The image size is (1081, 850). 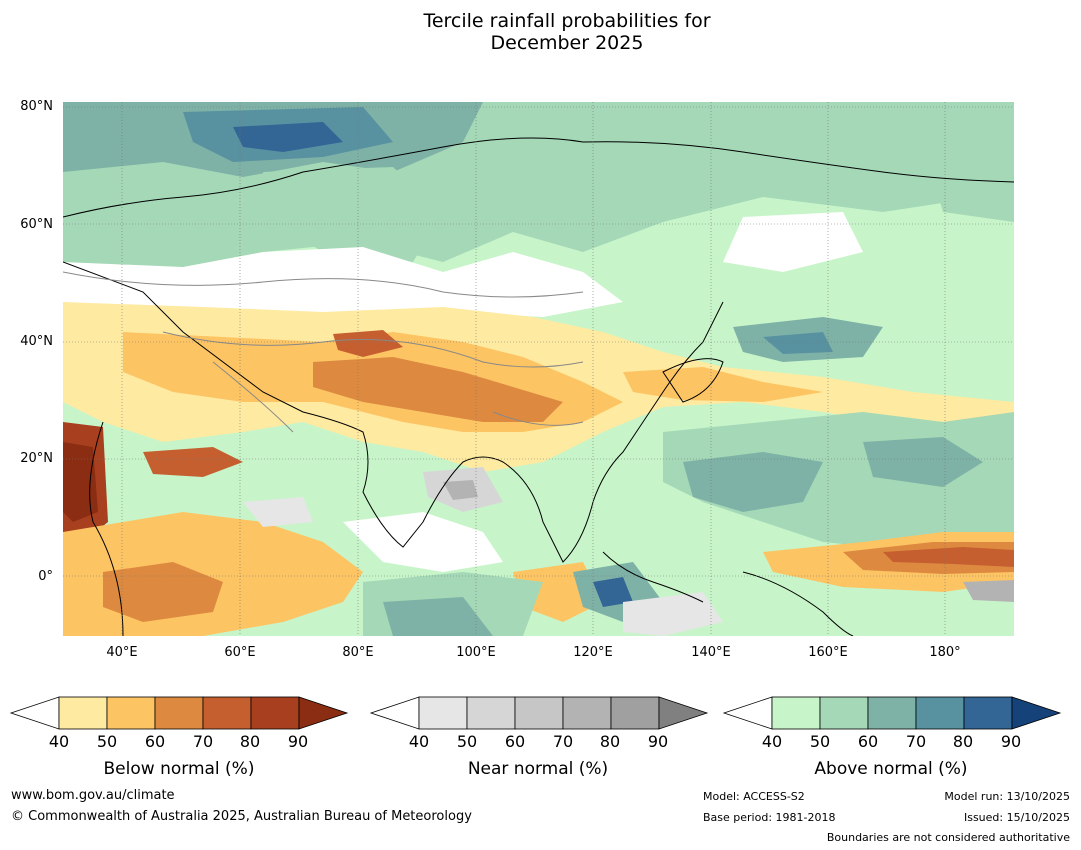 What do you see at coordinates (36, 224) in the screenshot?
I see `lat-label-60n: 60°N` at bounding box center [36, 224].